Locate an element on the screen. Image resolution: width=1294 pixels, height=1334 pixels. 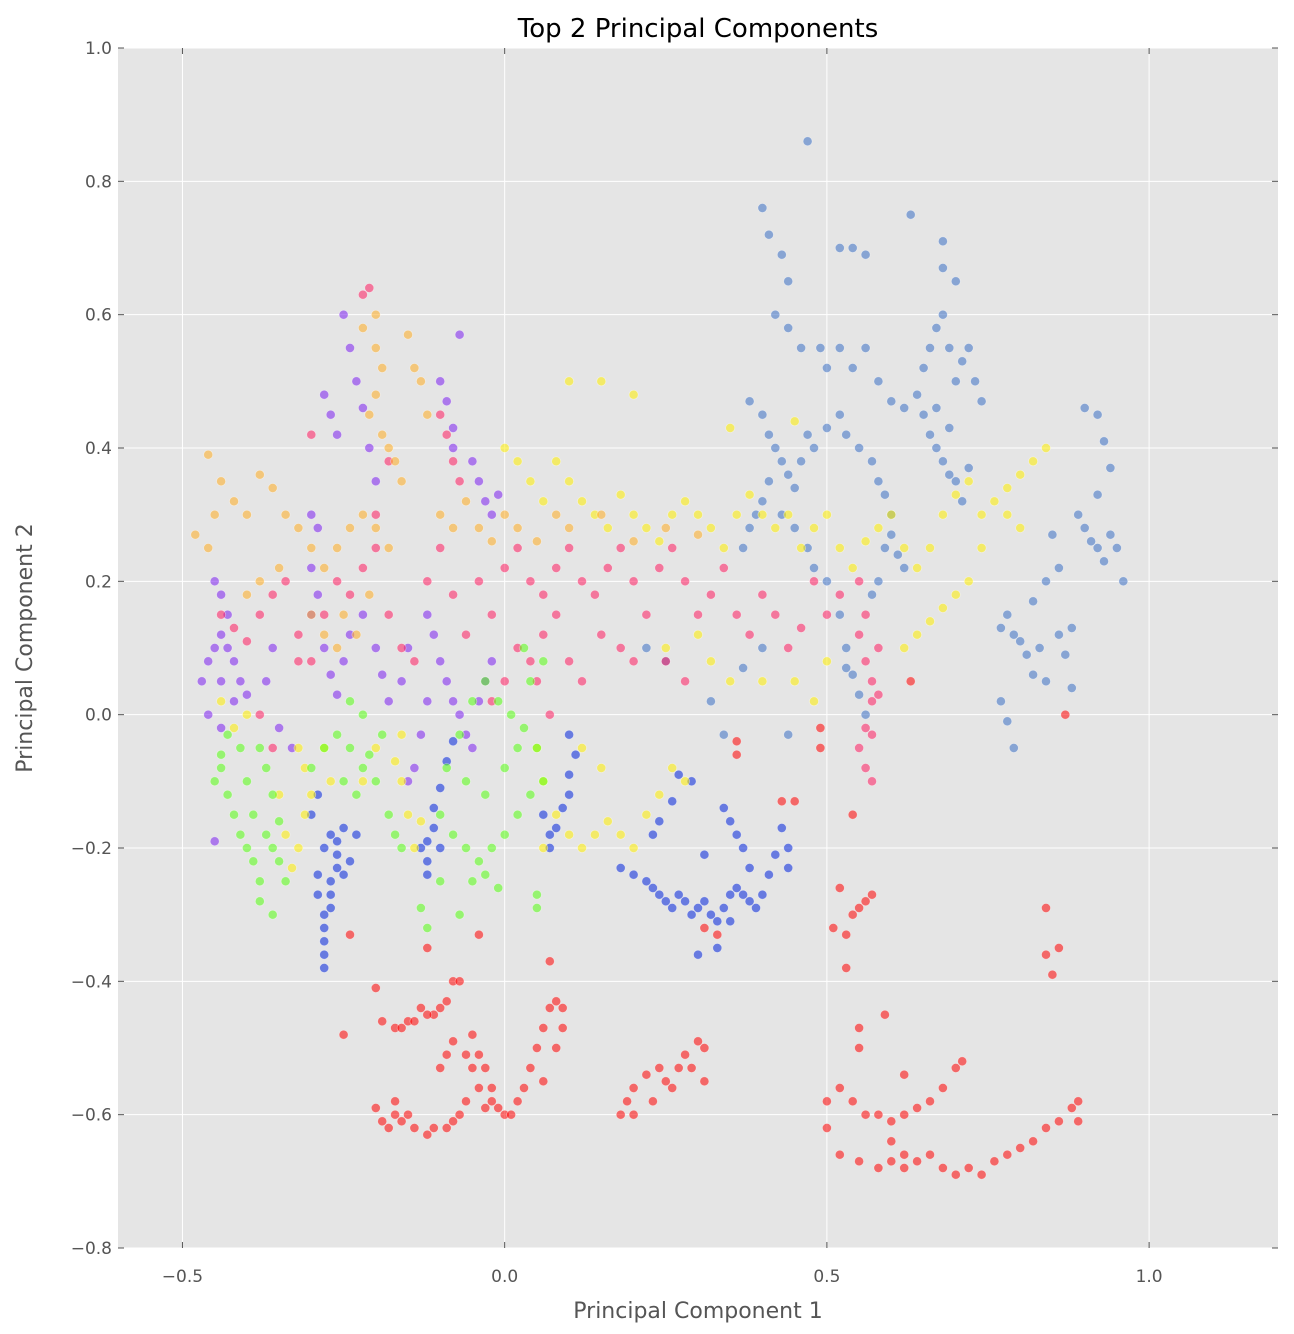
x-tick-label: 1.0 is located at coordinates (1149, 1277).